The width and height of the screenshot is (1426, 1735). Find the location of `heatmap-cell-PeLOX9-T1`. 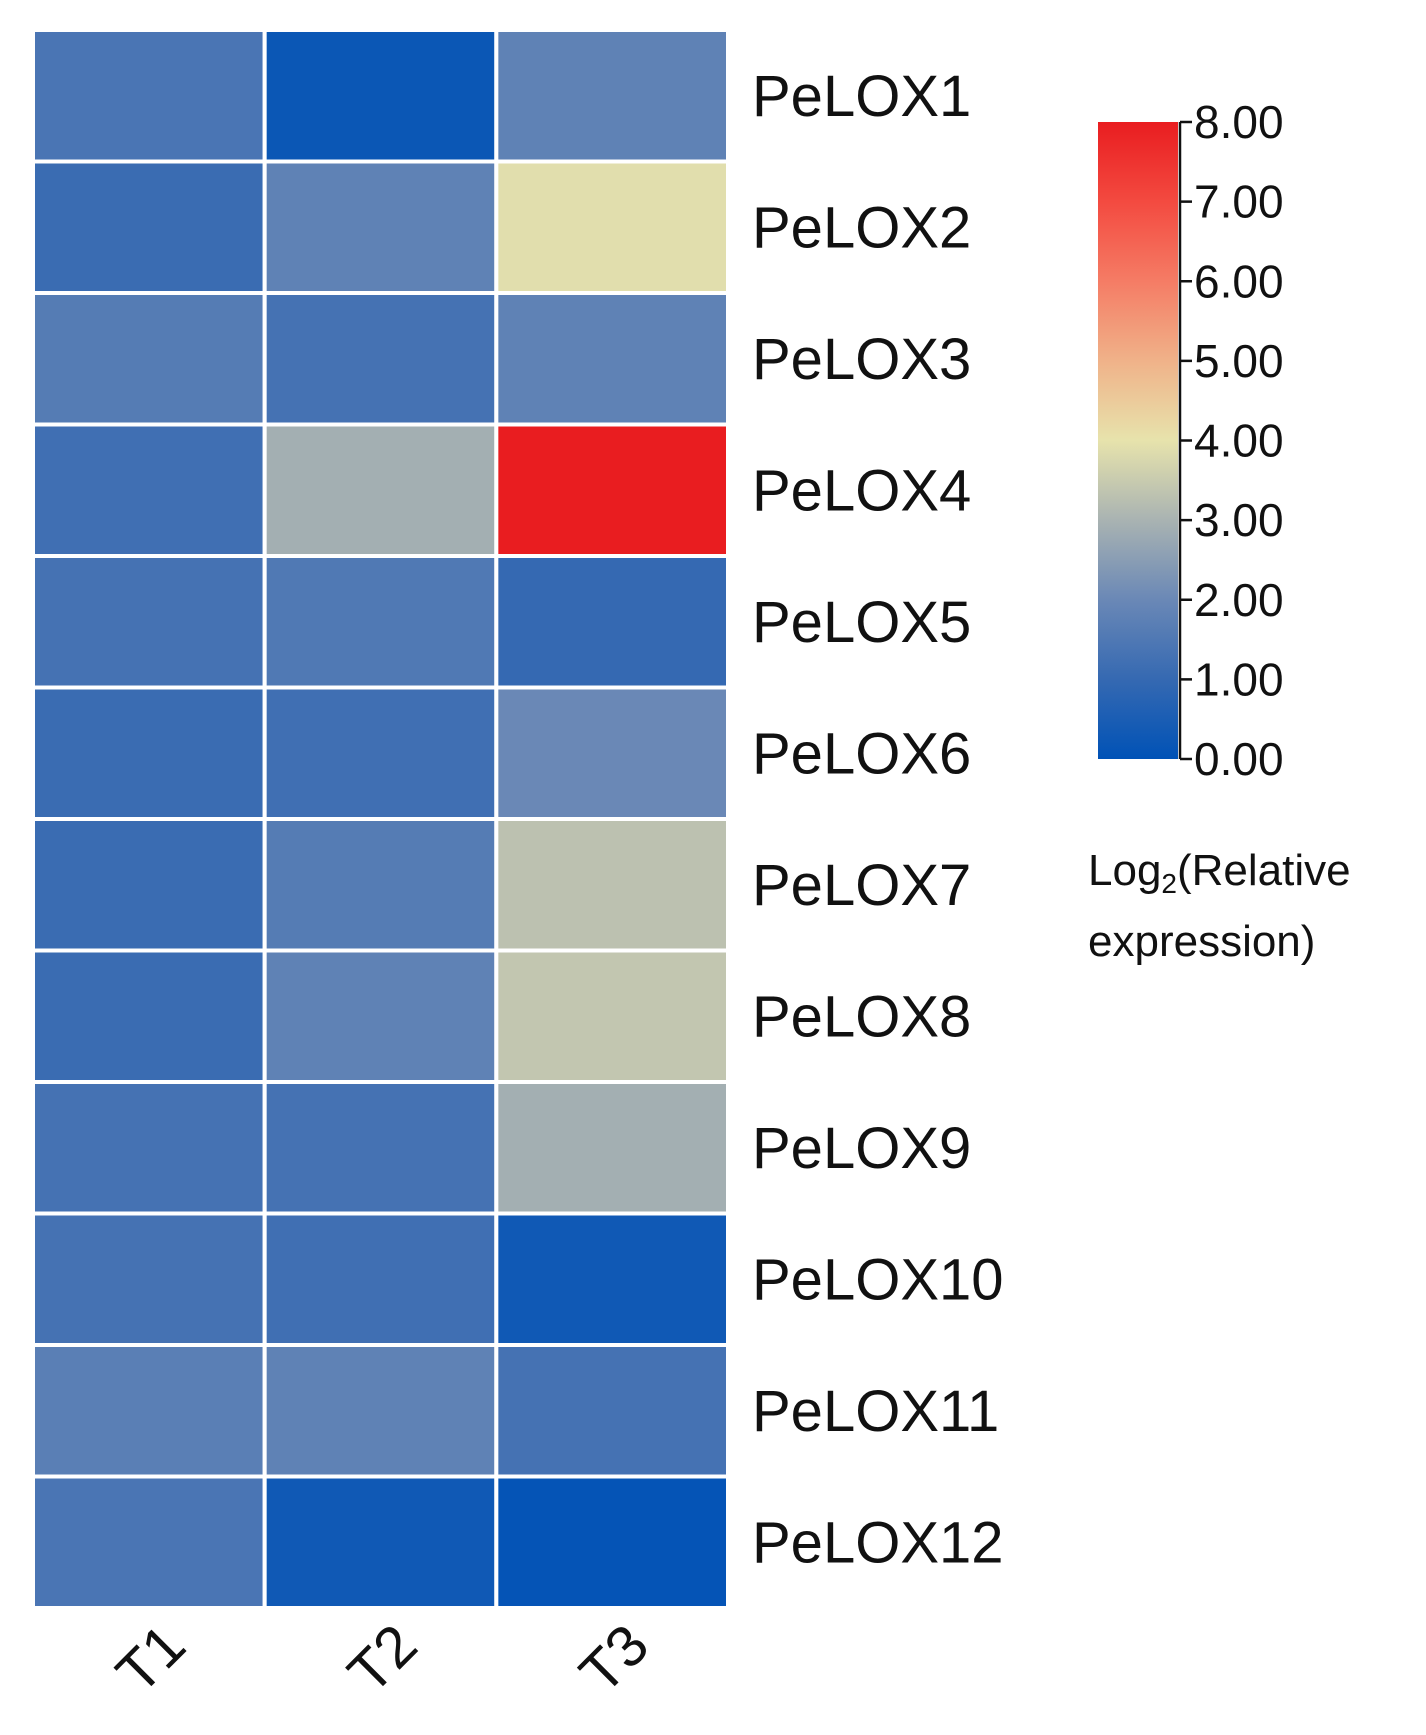

heatmap-cell-PeLOX9-T1 is located at coordinates (149, 1148).